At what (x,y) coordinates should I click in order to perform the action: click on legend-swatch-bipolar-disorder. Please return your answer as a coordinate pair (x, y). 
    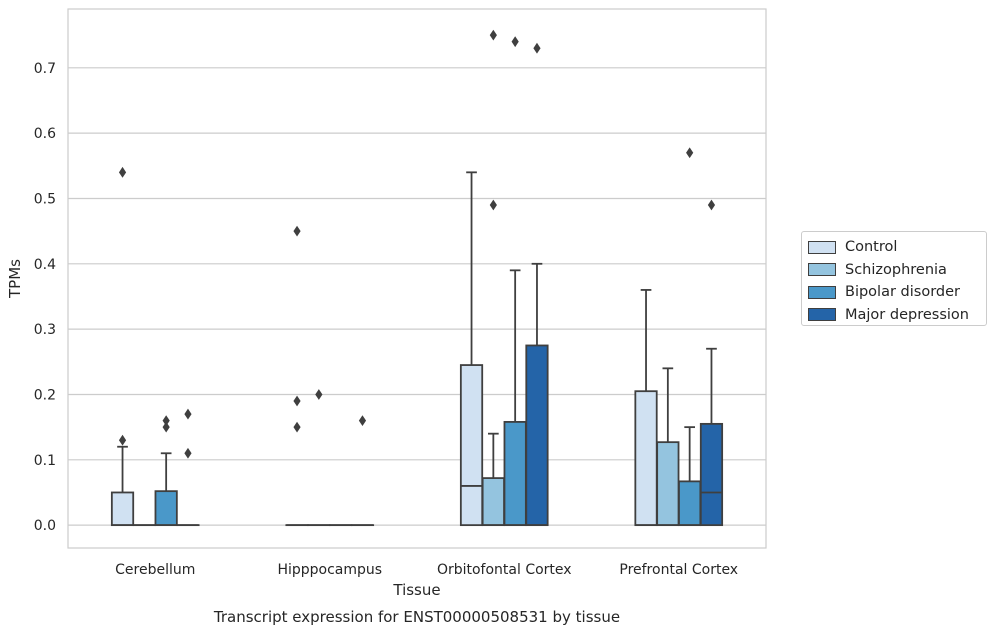
    Looking at the image, I should click on (822, 292).